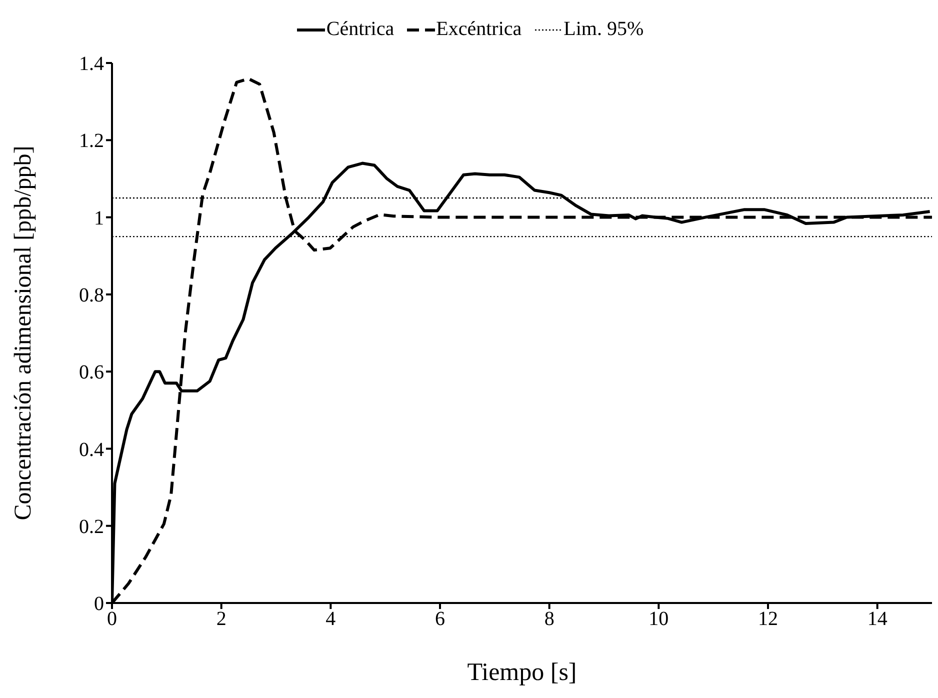  I want to click on x-tick-label: 12, so click(768, 619).